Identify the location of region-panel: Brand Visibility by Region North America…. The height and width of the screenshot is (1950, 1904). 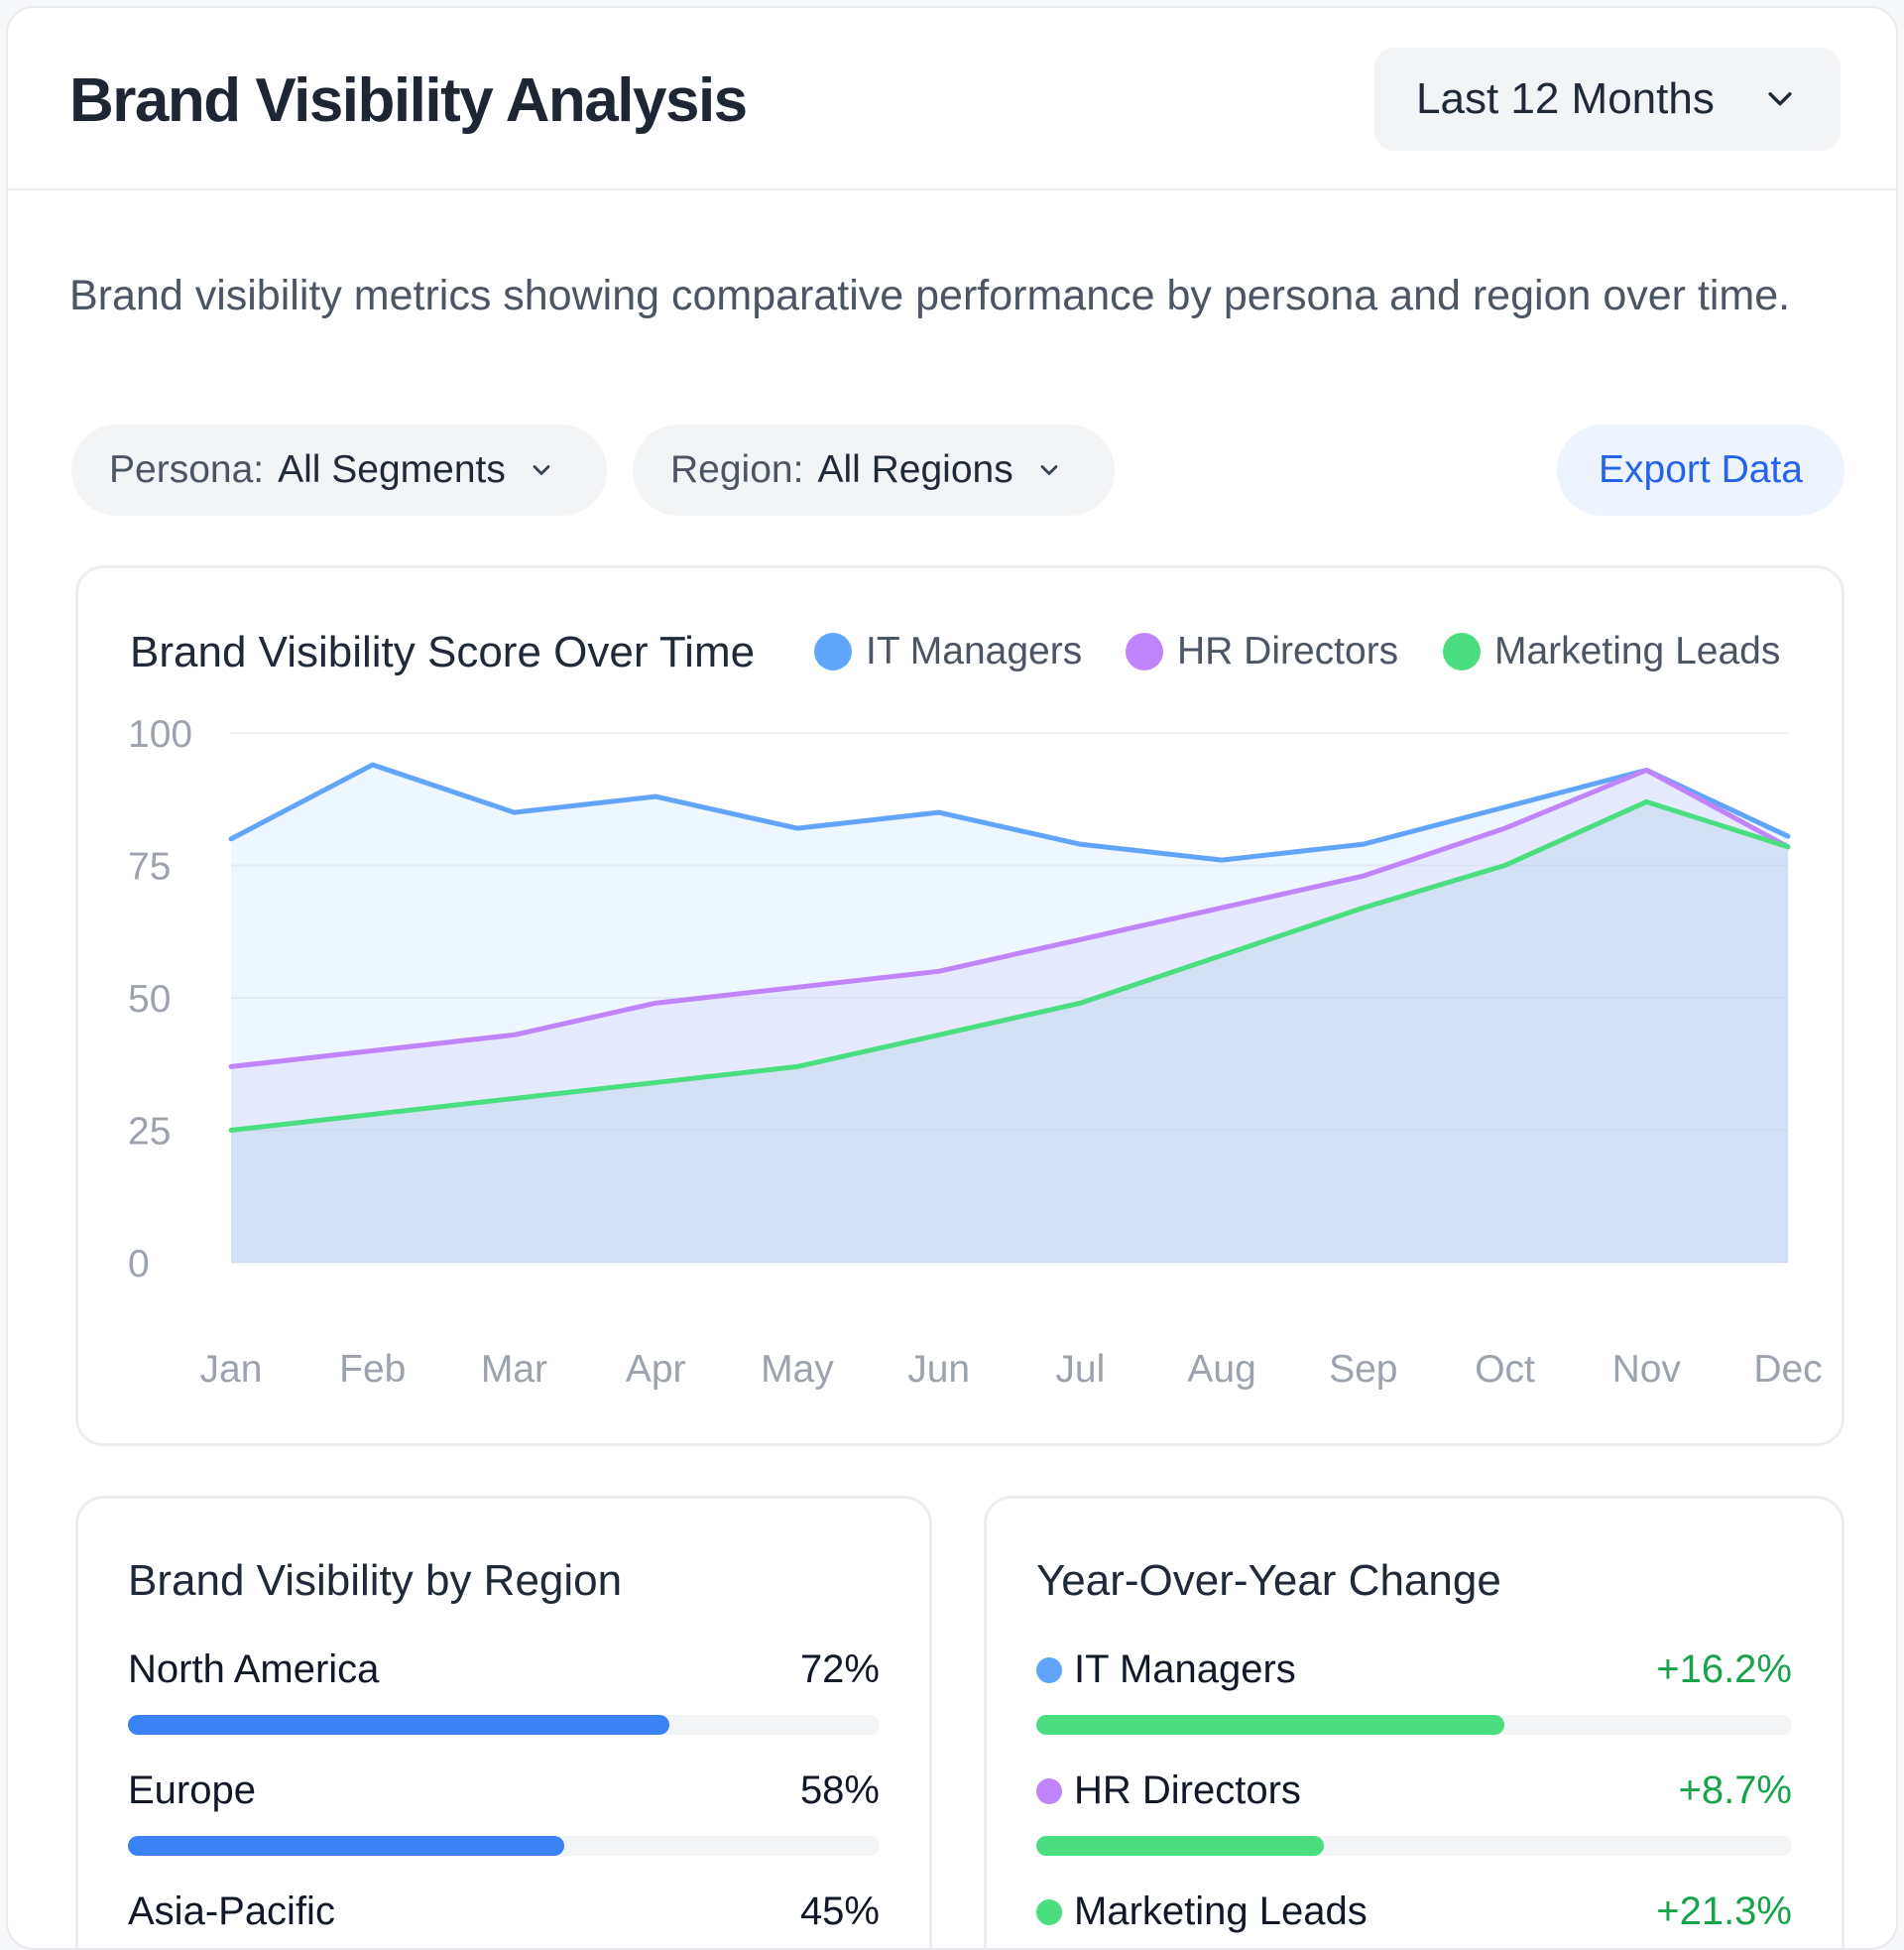
(503, 1723).